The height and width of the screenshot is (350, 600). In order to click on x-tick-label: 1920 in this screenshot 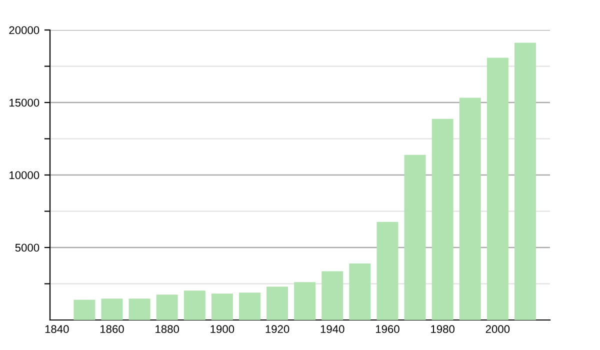, I will do `click(278, 329)`.